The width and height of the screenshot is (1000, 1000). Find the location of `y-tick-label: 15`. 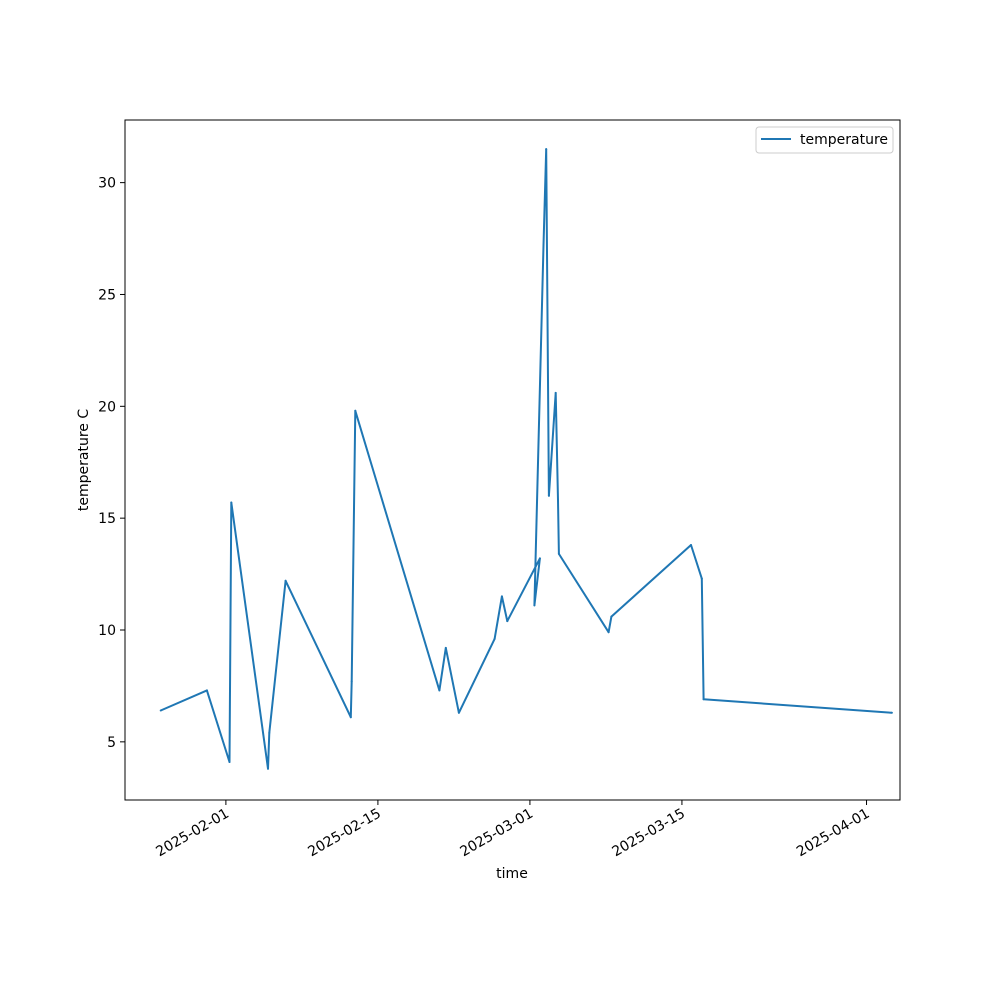

y-tick-label: 15 is located at coordinates (107, 519).